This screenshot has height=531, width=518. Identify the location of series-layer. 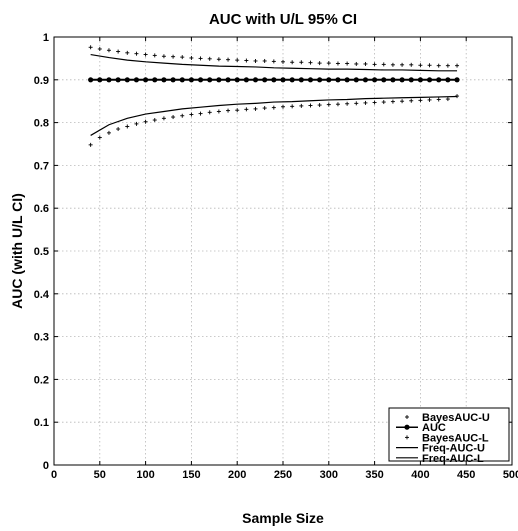
(274, 96).